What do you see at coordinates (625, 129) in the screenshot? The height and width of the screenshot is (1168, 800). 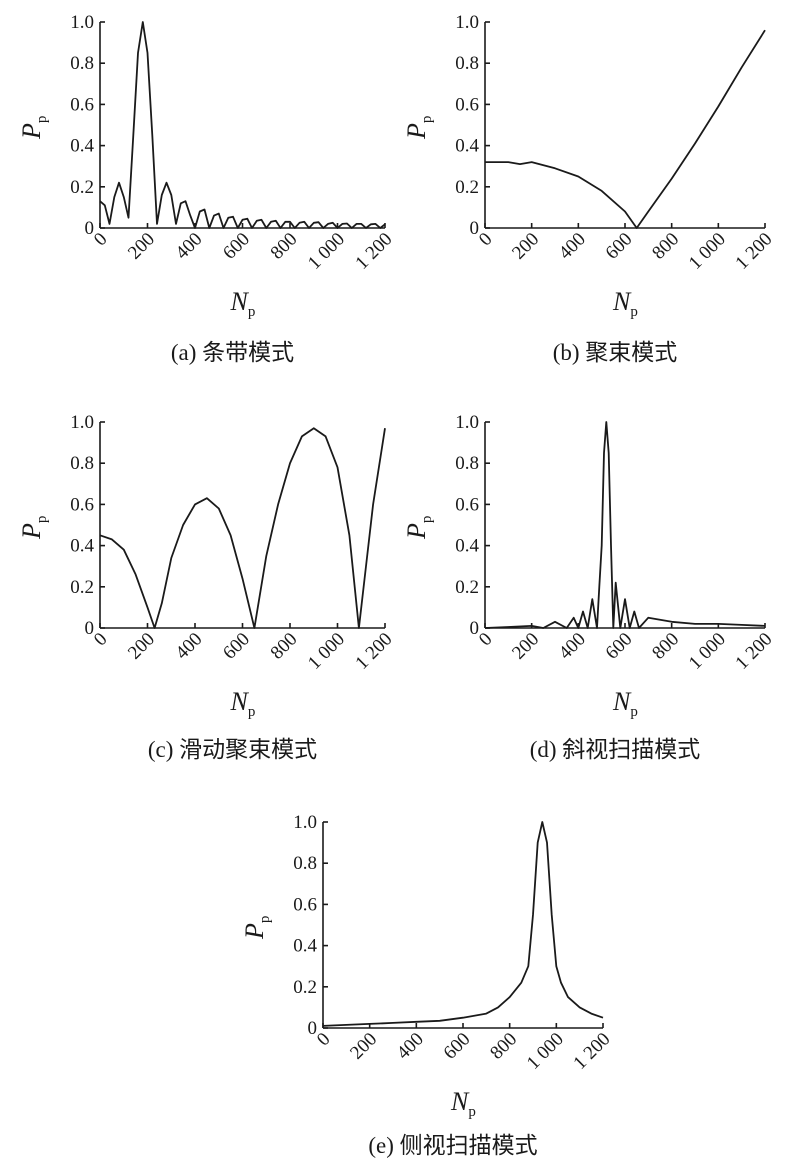 I see `series-line-b` at bounding box center [625, 129].